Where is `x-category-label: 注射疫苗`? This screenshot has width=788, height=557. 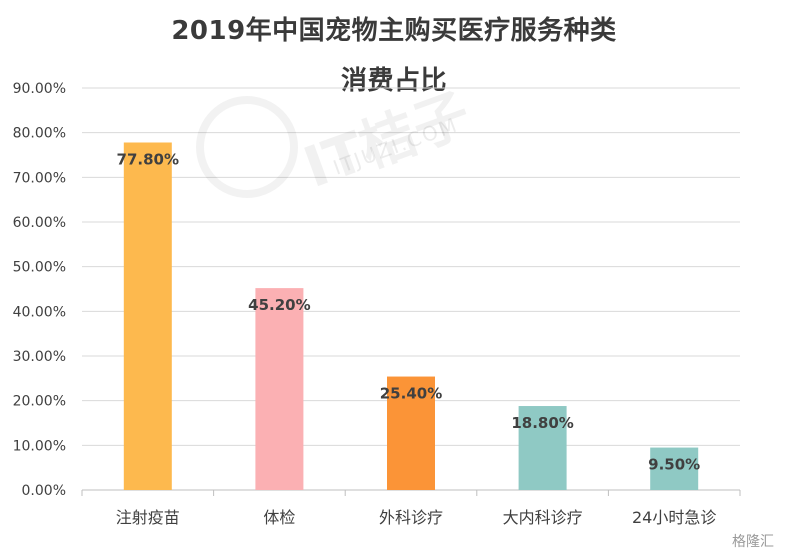
x-category-label: 注射疫苗 is located at coordinates (148, 517).